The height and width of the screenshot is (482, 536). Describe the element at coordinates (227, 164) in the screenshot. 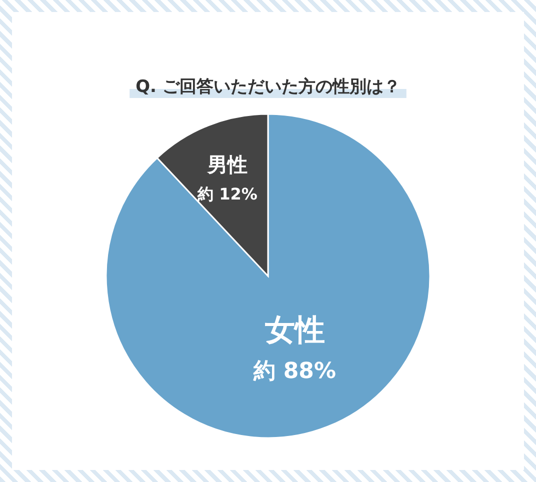

I see `slice-label: 男性` at that location.